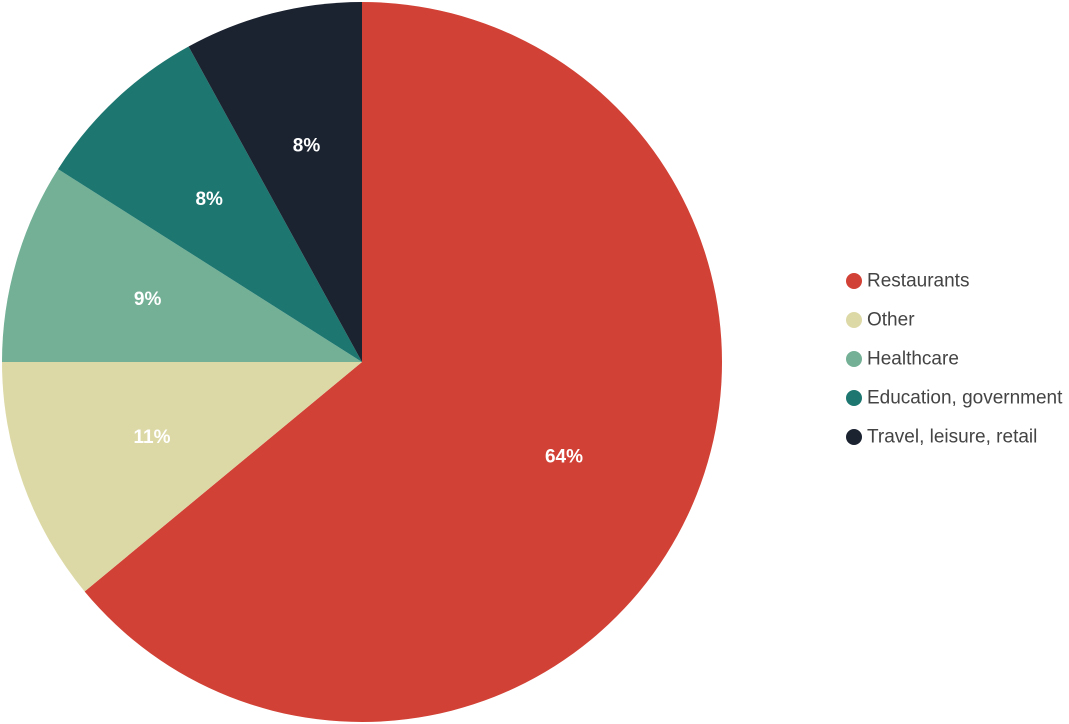 This screenshot has height=724, width=1069. I want to click on legend-item-other: Other, so click(880, 320).